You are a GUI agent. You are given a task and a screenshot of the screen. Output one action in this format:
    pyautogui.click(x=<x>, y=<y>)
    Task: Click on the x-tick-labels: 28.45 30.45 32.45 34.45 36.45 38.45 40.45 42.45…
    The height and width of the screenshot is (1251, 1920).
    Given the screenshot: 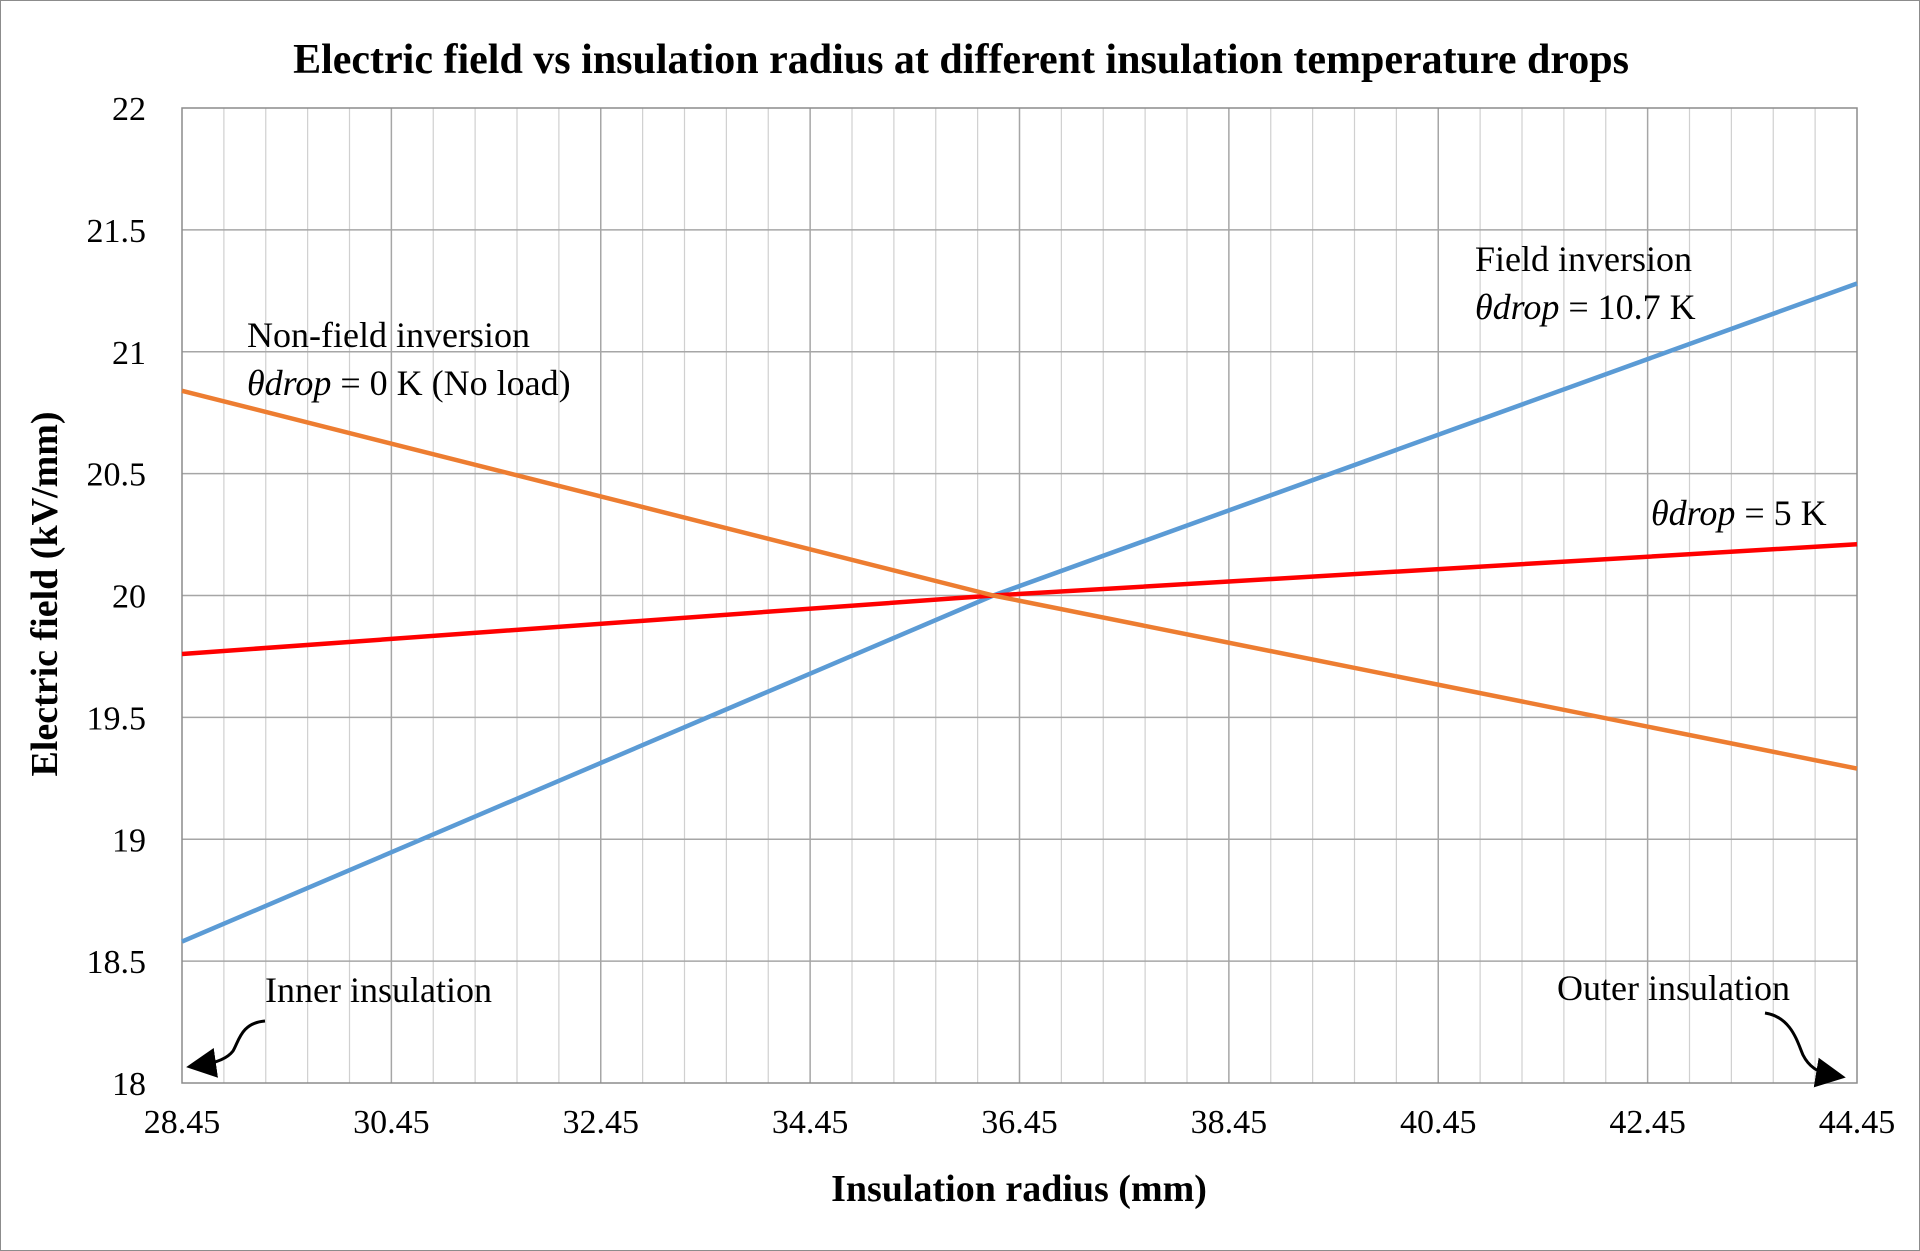 What is the action you would take?
    pyautogui.click(x=1020, y=1122)
    